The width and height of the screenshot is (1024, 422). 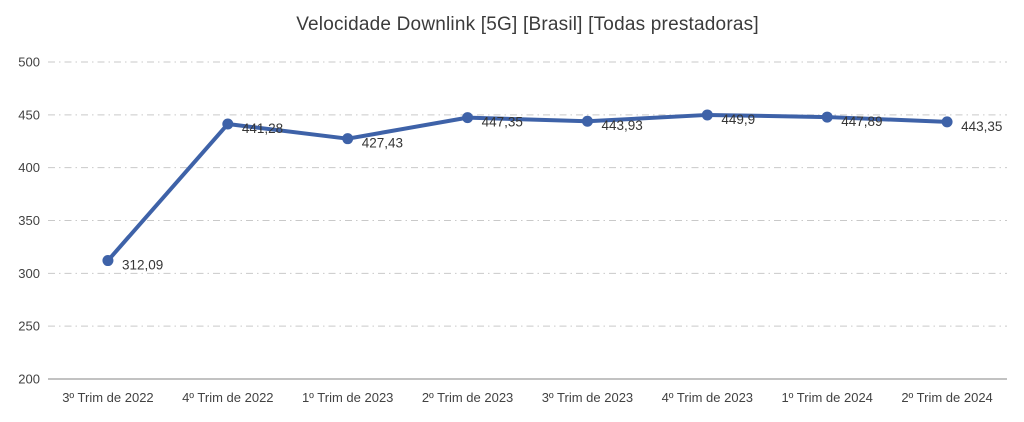 I want to click on x-tick-label: 2º Trim de 2023, so click(x=467, y=397).